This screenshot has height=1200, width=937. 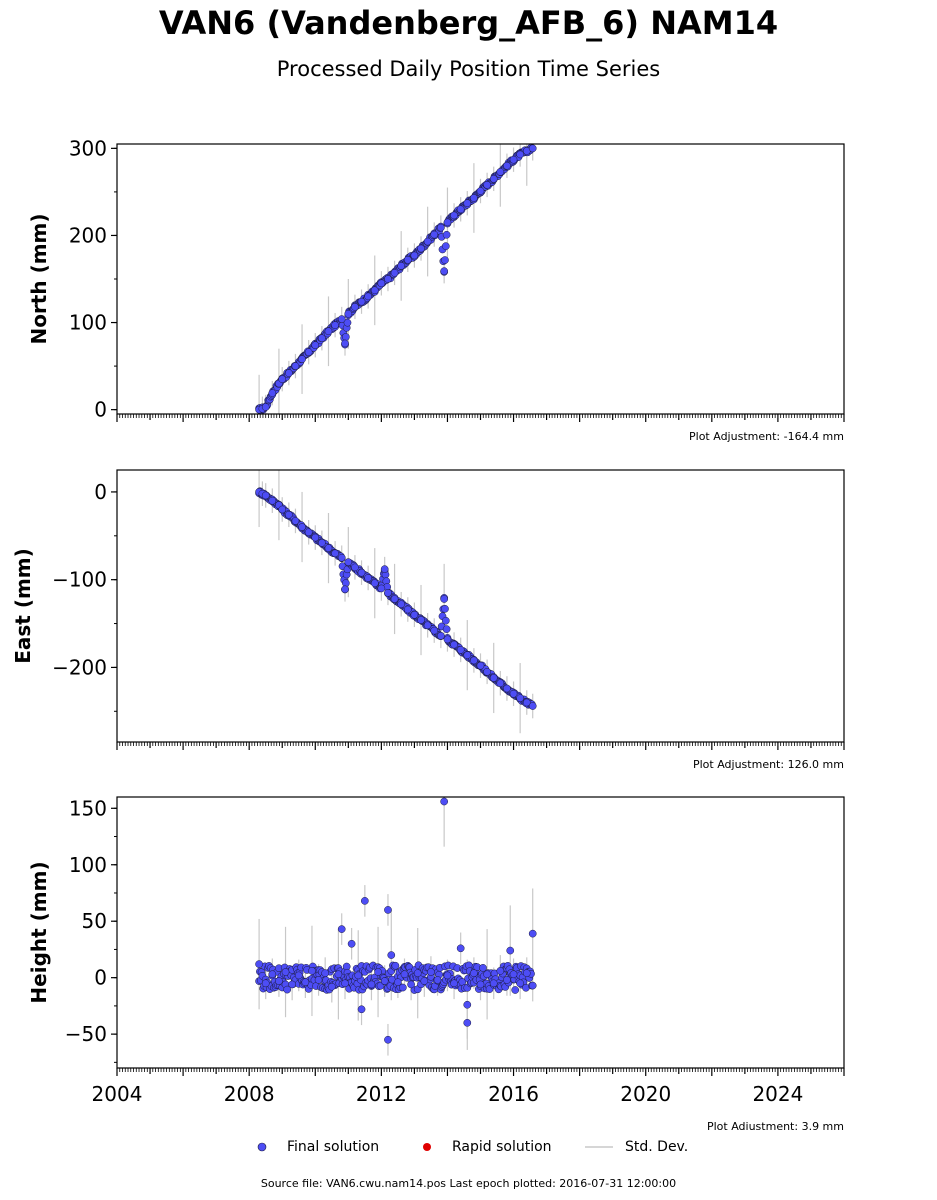 I want to click on legend-dot-red-icon, so click(x=427, y=1147).